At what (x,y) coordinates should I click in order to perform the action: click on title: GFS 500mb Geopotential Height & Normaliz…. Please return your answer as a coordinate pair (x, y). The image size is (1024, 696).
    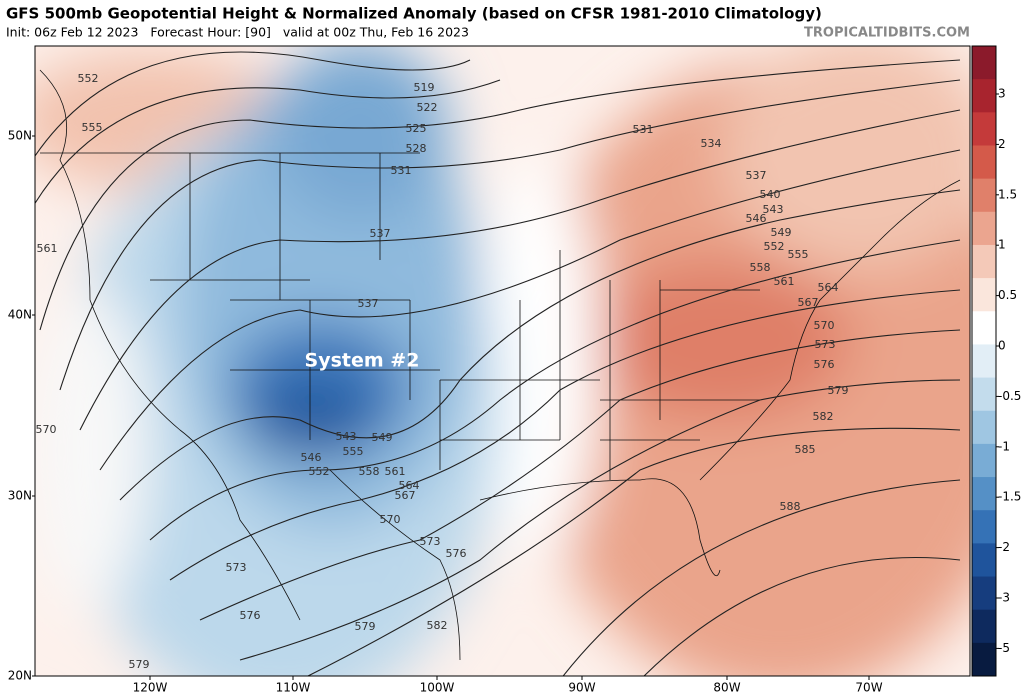
    Looking at the image, I should click on (414, 14).